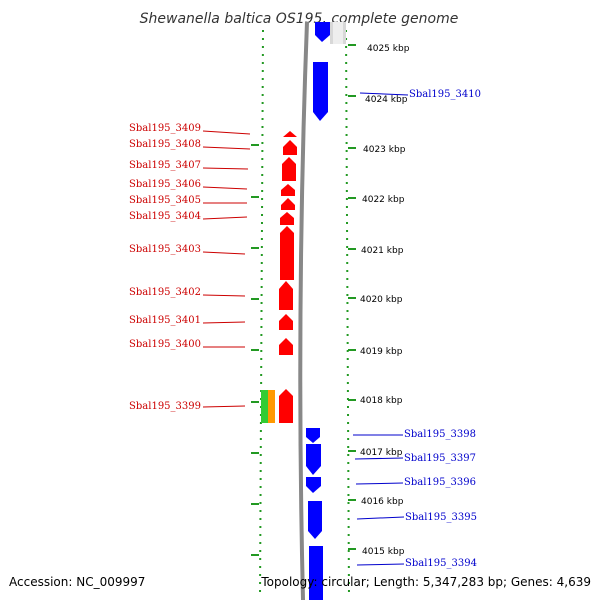 The width and height of the screenshot is (600, 600). Describe the element at coordinates (347, 314) in the screenshot. I see `right-dotted-ruler` at that location.